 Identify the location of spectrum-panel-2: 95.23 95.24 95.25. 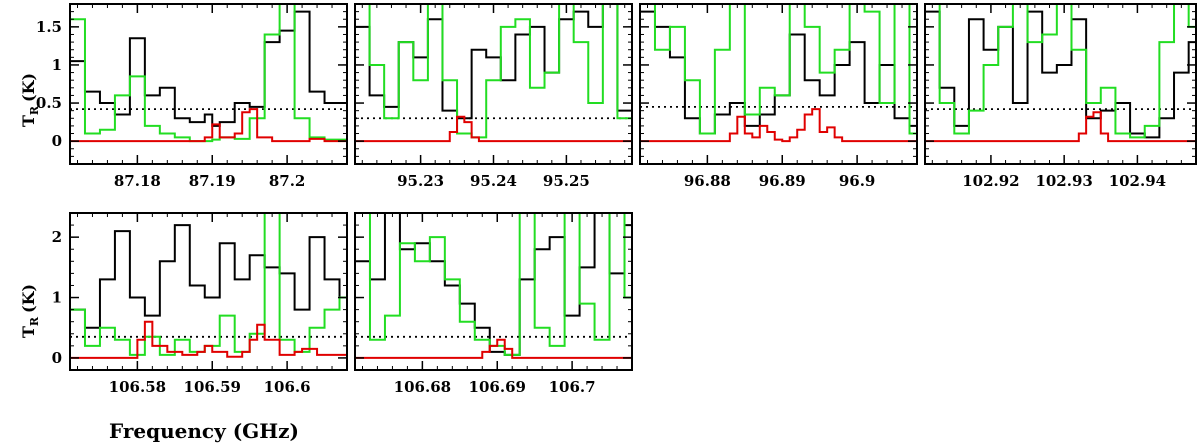
(493, 96).